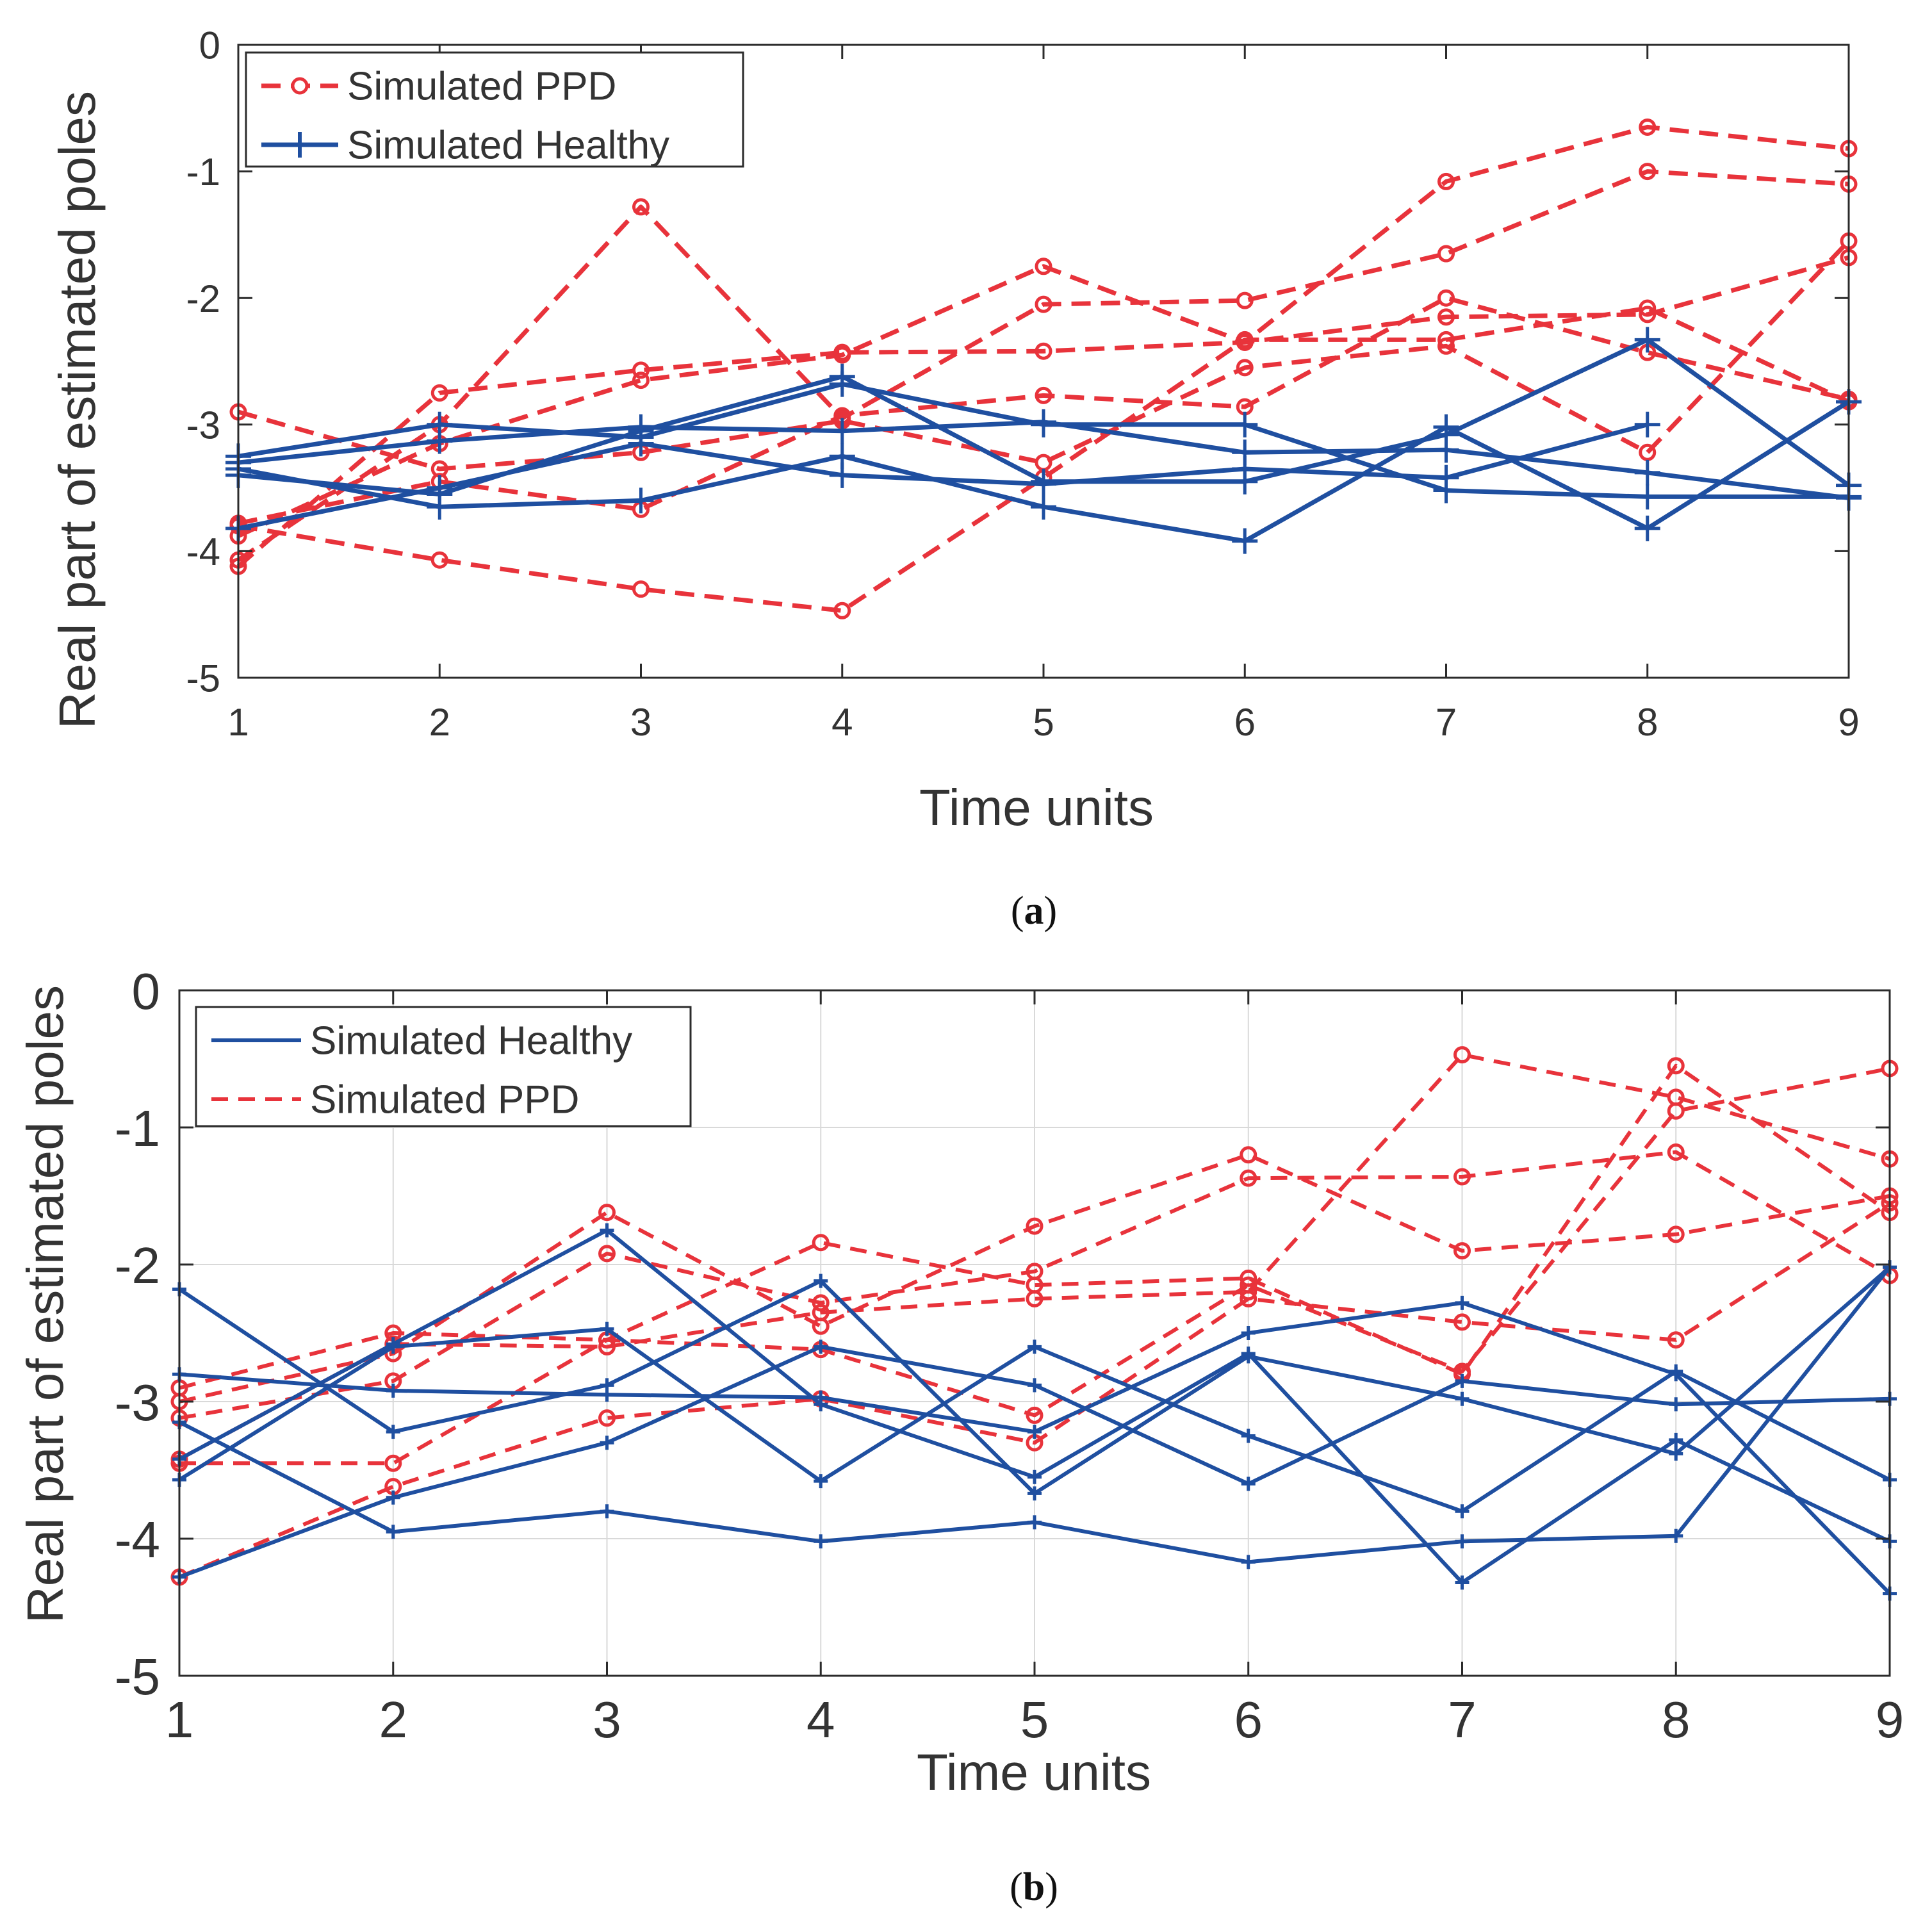 The height and width of the screenshot is (1932, 1932). I want to click on x-tick-label: 4, so click(842, 722).